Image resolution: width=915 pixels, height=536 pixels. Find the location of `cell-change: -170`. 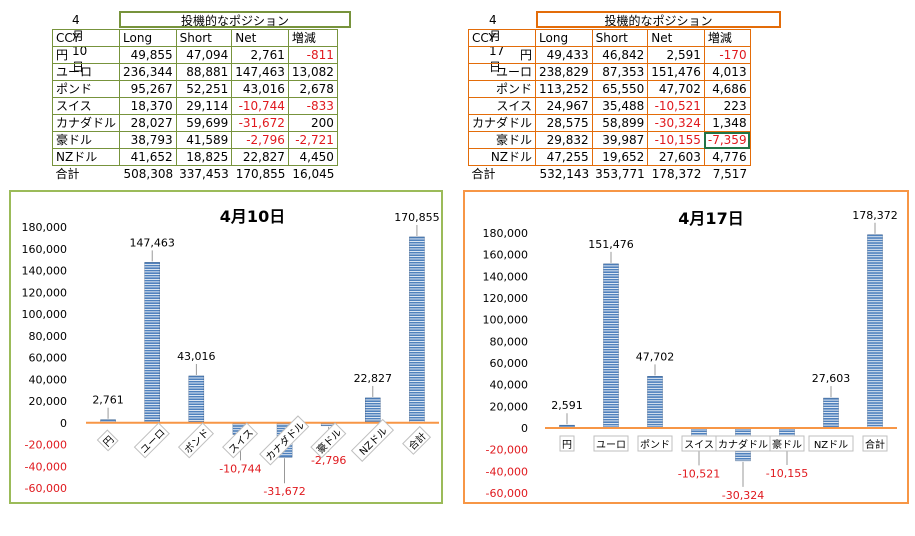

cell-change: -170 is located at coordinates (727, 55).